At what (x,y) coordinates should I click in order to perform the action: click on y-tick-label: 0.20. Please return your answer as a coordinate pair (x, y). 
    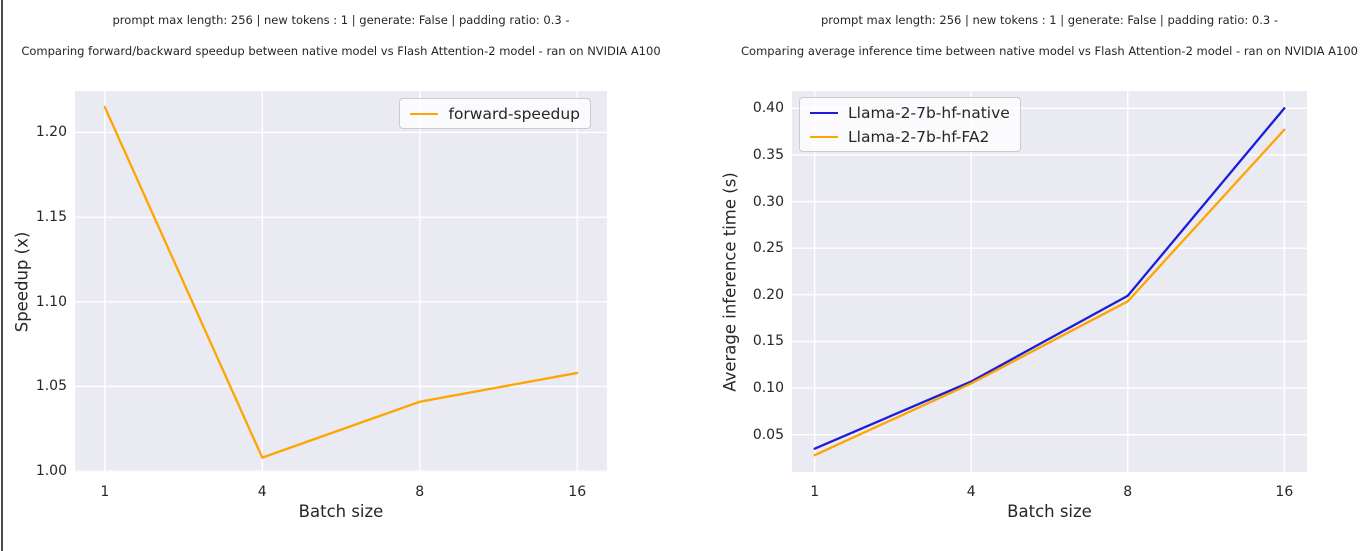
    Looking at the image, I should click on (768, 294).